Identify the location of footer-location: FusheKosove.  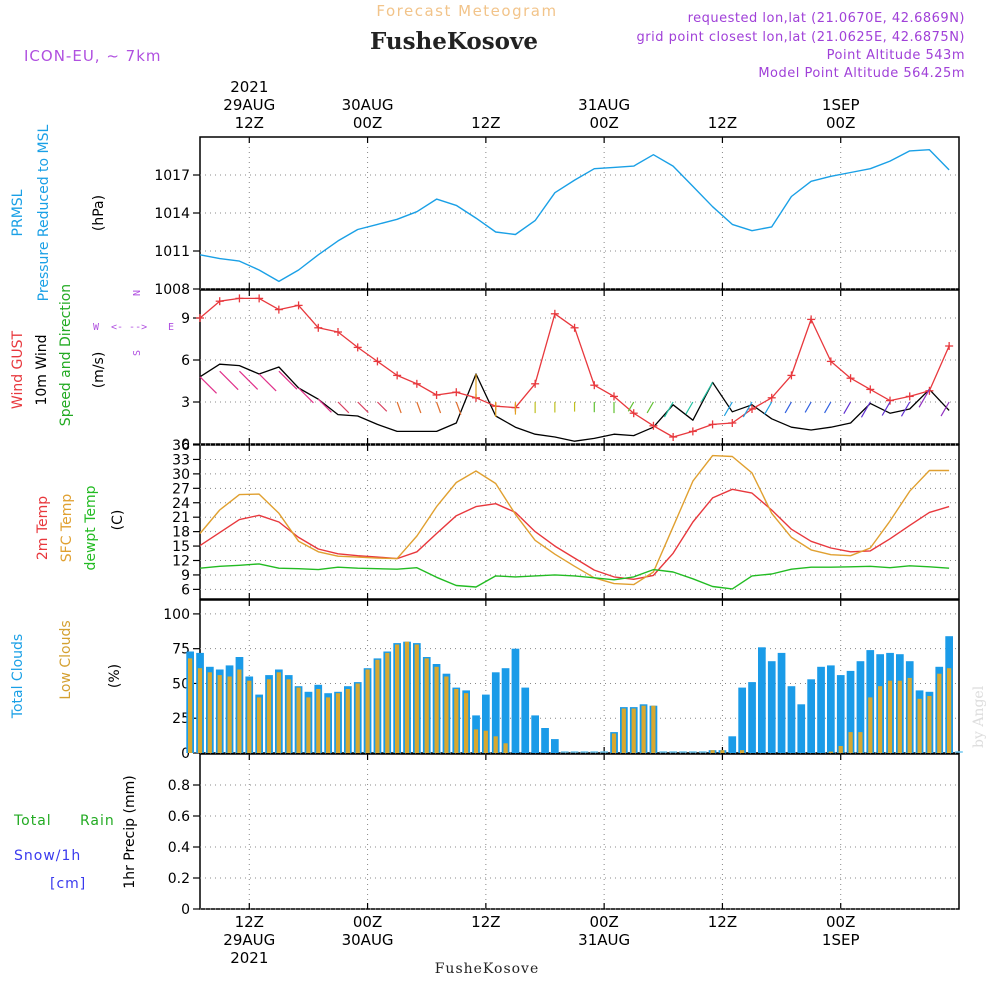
(487, 969).